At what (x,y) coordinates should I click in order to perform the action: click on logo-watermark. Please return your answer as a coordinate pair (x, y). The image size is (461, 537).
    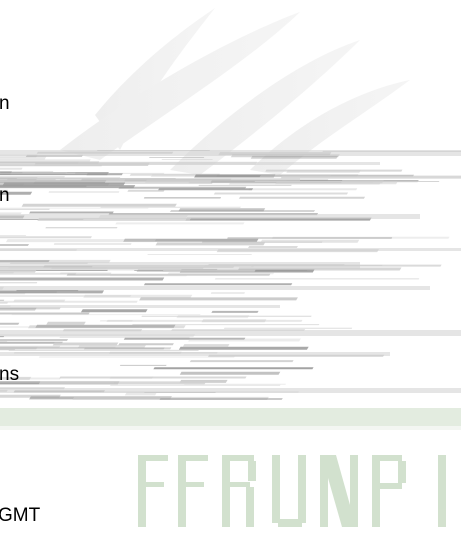
    Looking at the image, I should click on (292, 491).